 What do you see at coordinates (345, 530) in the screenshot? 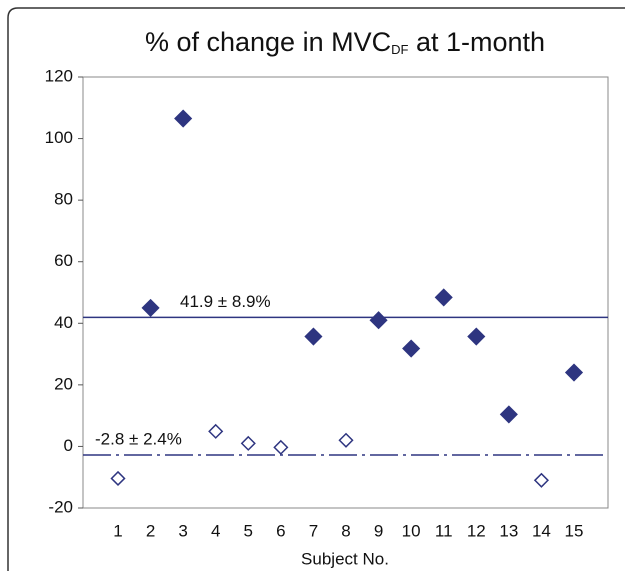
I see `x-tick-label: 8` at bounding box center [345, 530].